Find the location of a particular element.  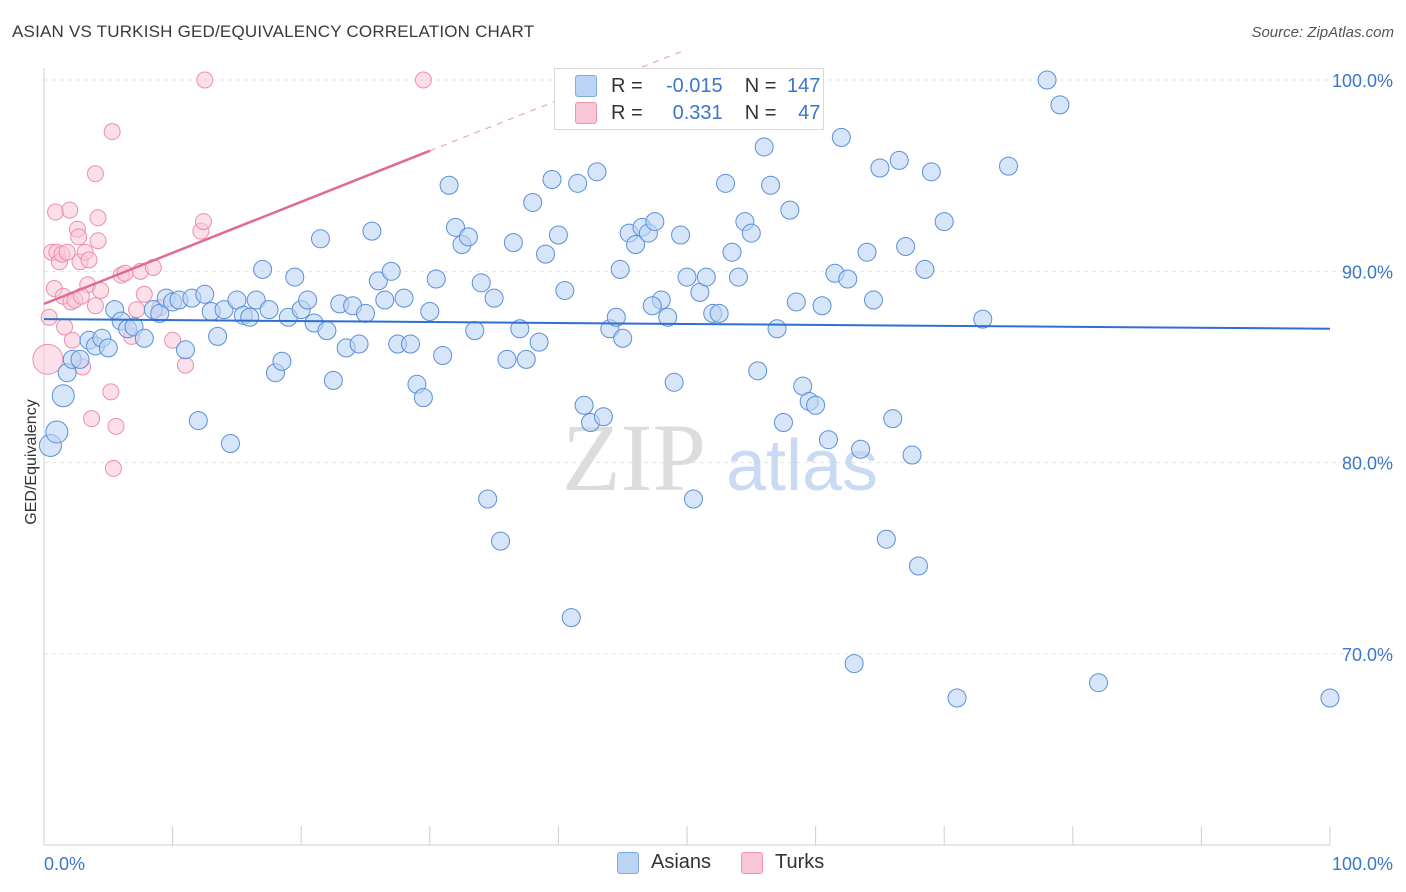

y-tick-label: 70.0% is located at coordinates (1367, 655).